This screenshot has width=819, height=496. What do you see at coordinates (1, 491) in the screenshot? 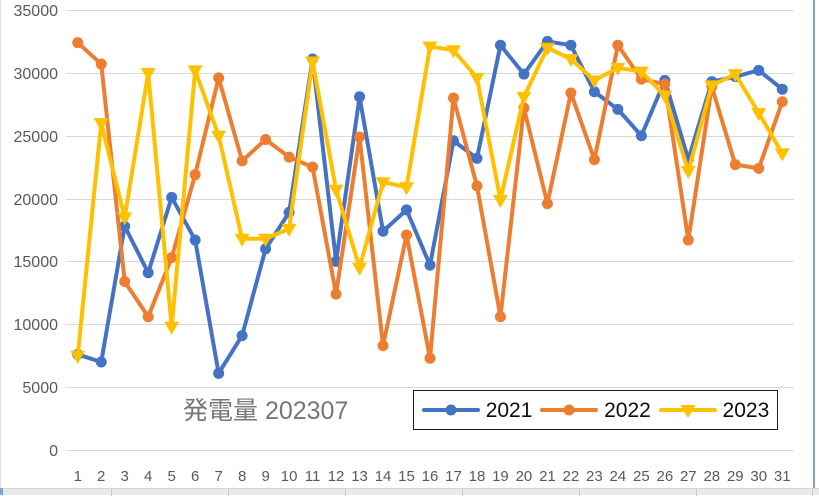
I see `selection-corner-tick` at bounding box center [1, 491].